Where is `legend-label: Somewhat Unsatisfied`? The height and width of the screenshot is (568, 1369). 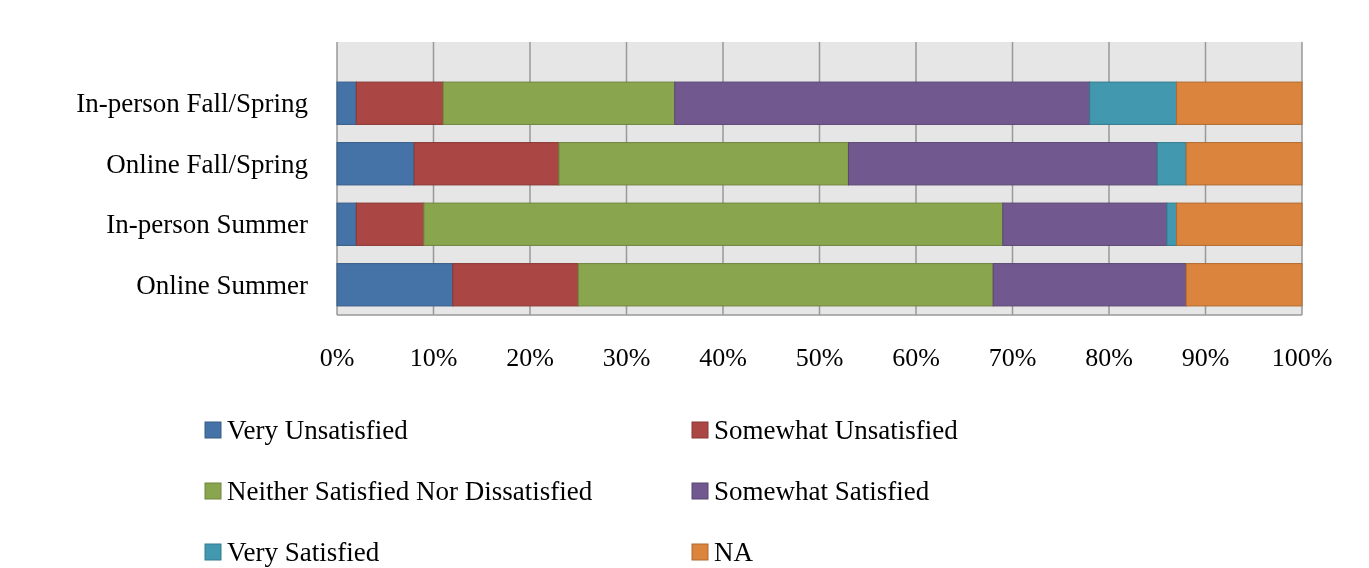 legend-label: Somewhat Unsatisfied is located at coordinates (836, 430).